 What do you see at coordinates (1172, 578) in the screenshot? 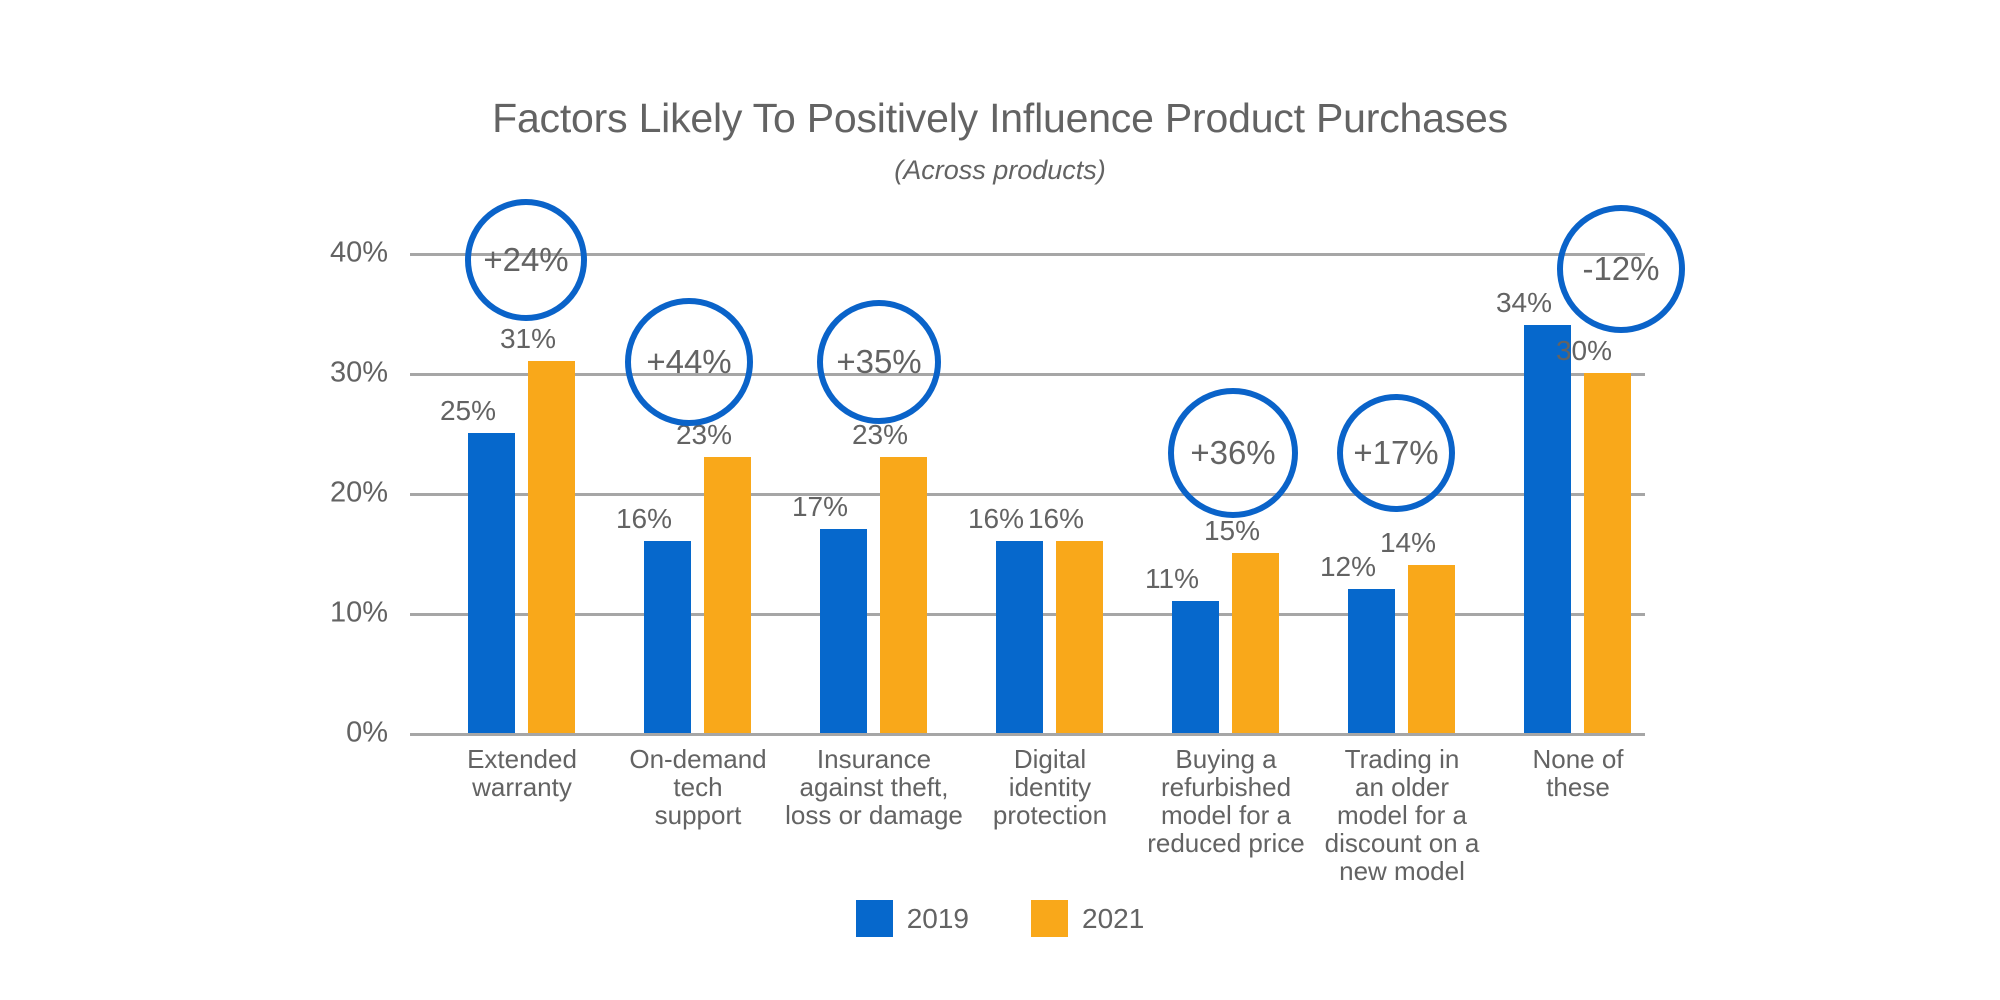
I see `bar-value-label: 11%` at bounding box center [1172, 578].